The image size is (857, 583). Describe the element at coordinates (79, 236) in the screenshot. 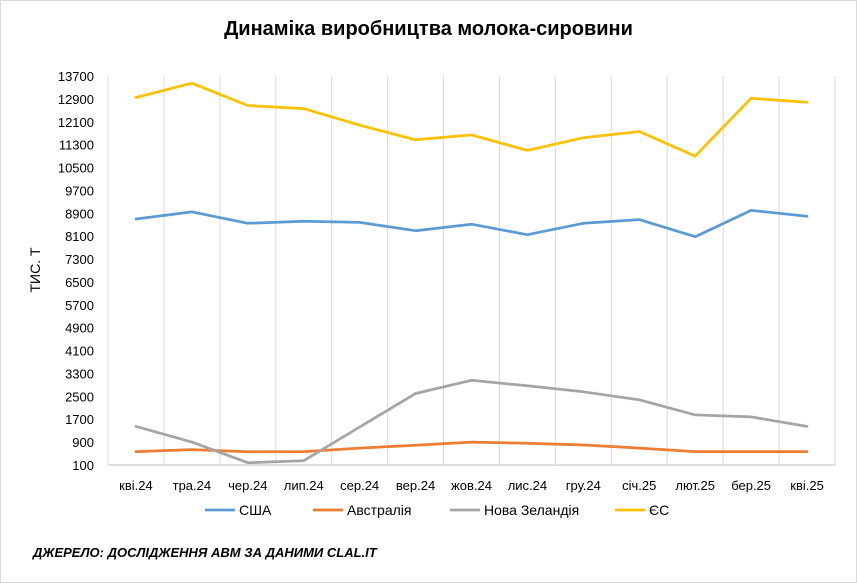

I see `y-tick-label: 8100` at that location.